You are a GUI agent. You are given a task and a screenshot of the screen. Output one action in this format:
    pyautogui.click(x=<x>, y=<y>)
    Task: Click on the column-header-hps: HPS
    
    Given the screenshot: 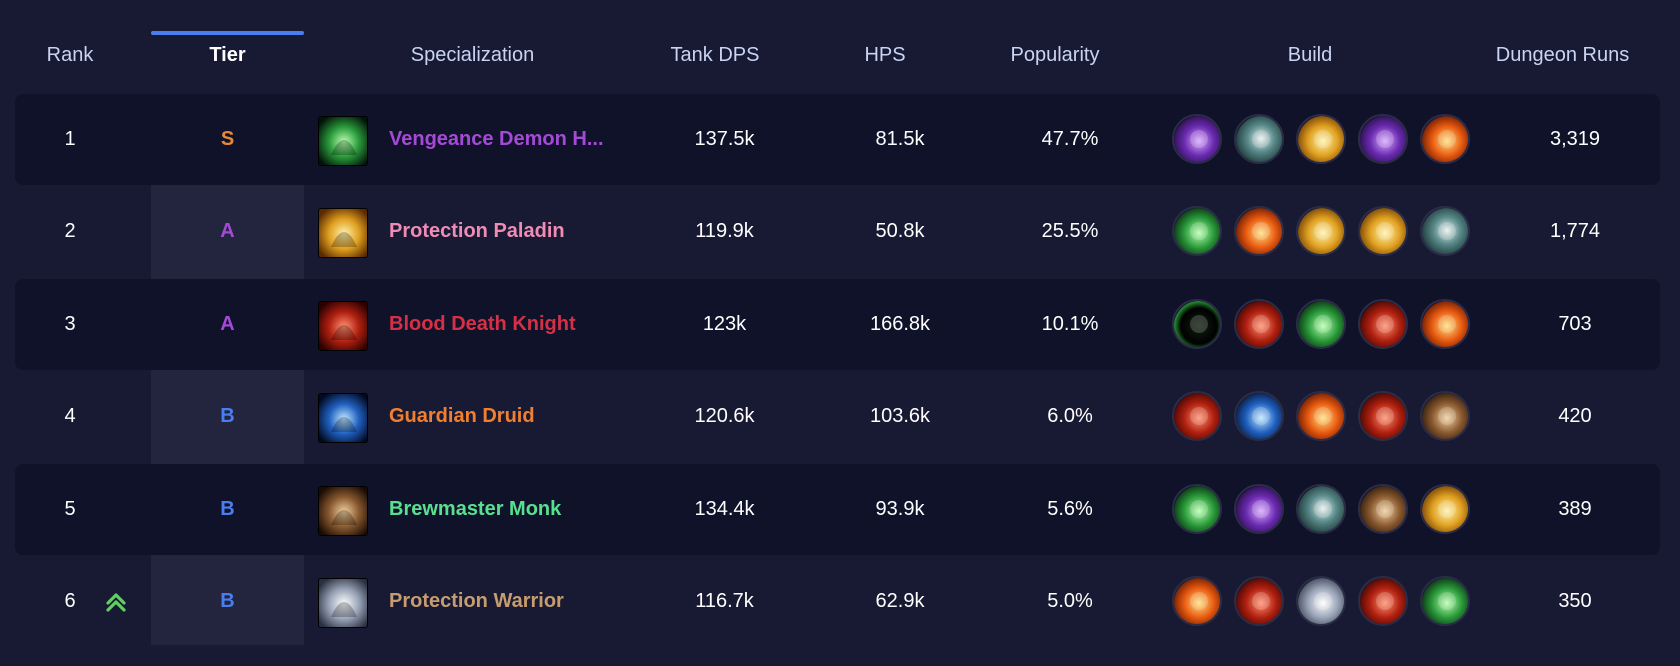 What is the action you would take?
    pyautogui.click(x=885, y=55)
    